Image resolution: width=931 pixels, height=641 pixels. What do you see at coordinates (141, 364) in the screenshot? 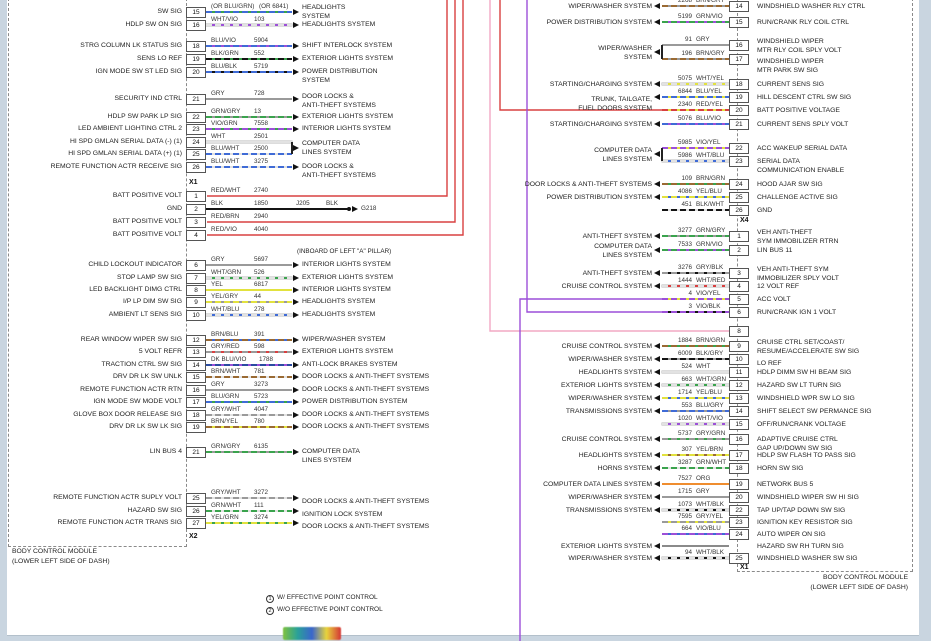
I see `signal-label: TRACTION CTRL SW SIG` at bounding box center [141, 364].